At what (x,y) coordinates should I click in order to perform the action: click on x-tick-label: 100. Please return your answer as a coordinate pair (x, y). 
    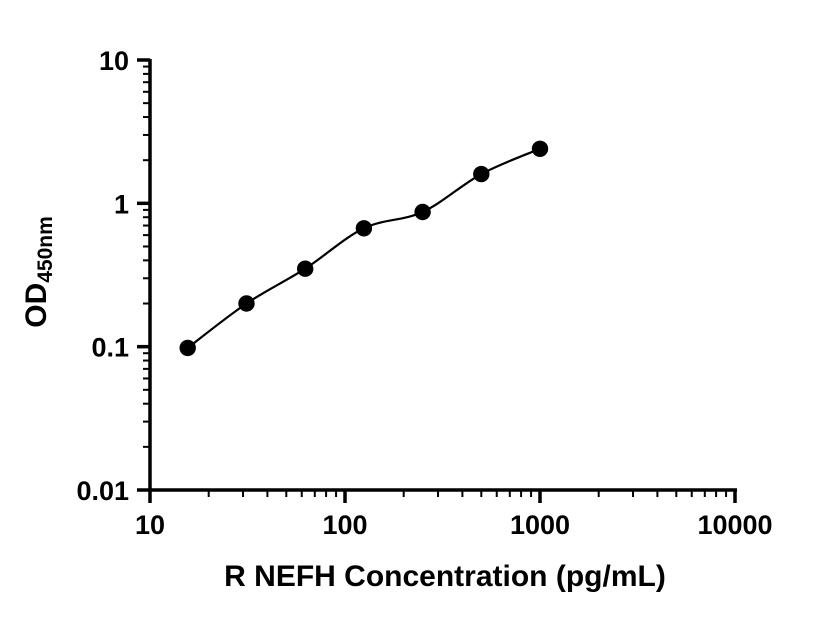
    Looking at the image, I should click on (344, 525).